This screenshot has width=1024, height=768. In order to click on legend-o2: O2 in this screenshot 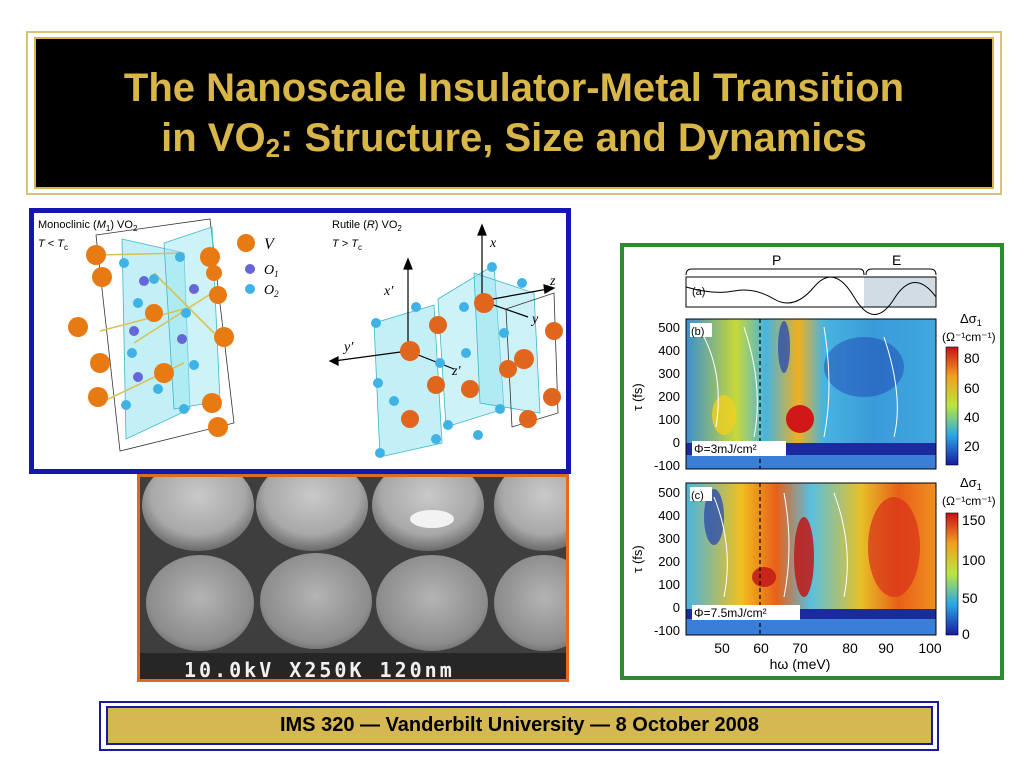, I will do `click(271, 291)`.